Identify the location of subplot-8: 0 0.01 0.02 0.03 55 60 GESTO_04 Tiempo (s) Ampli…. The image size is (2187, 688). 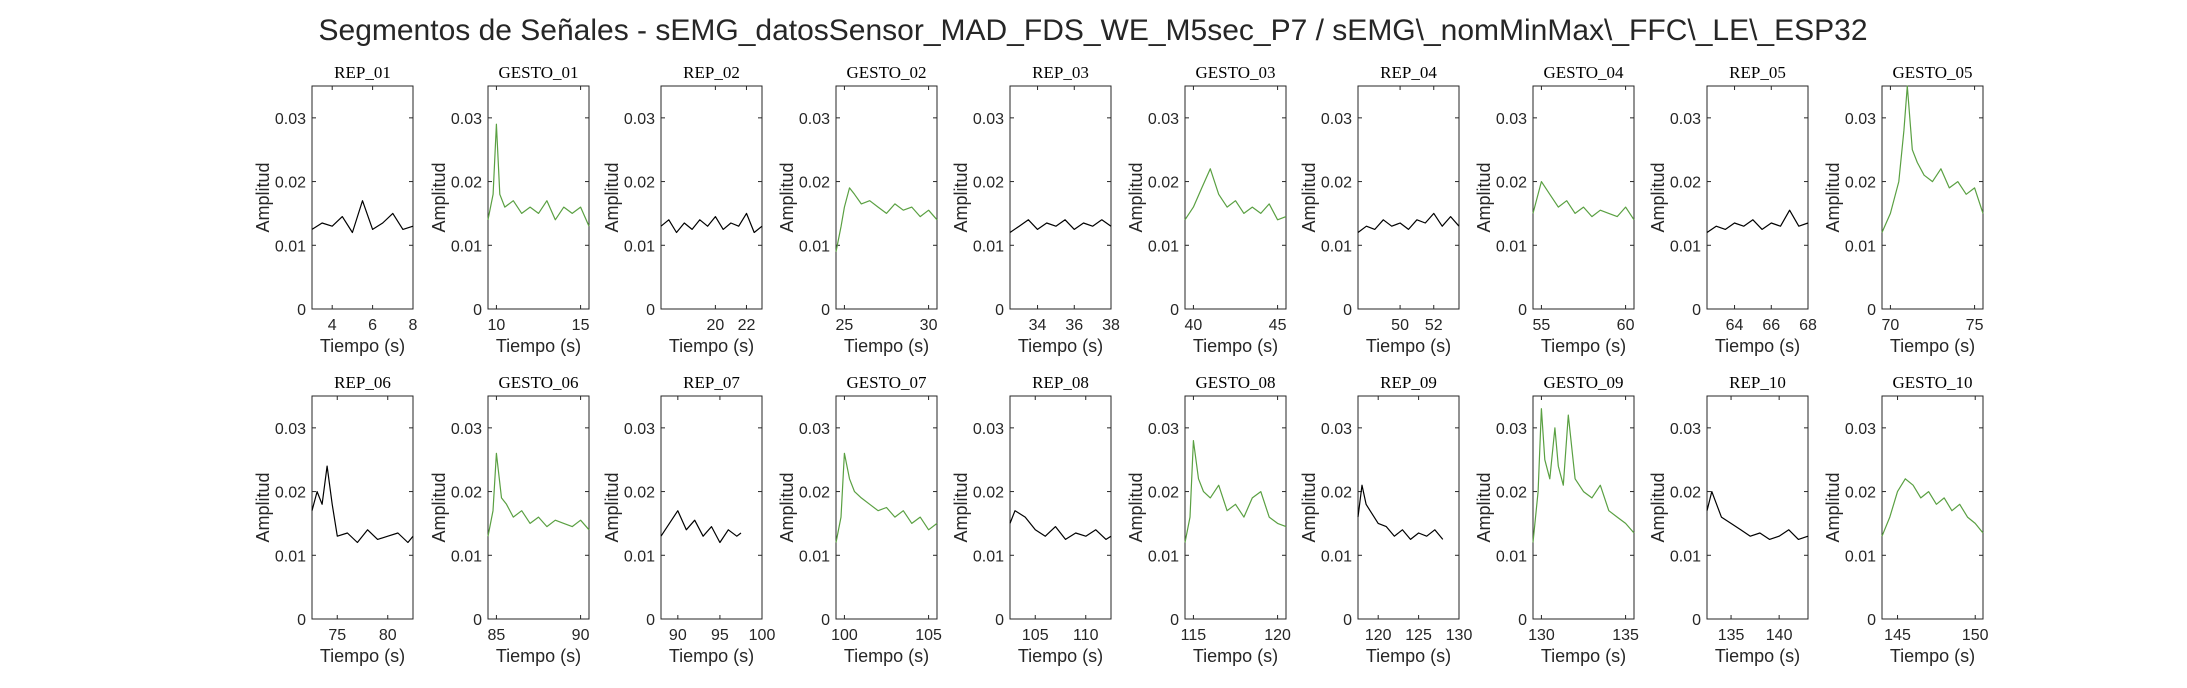
(1554, 209).